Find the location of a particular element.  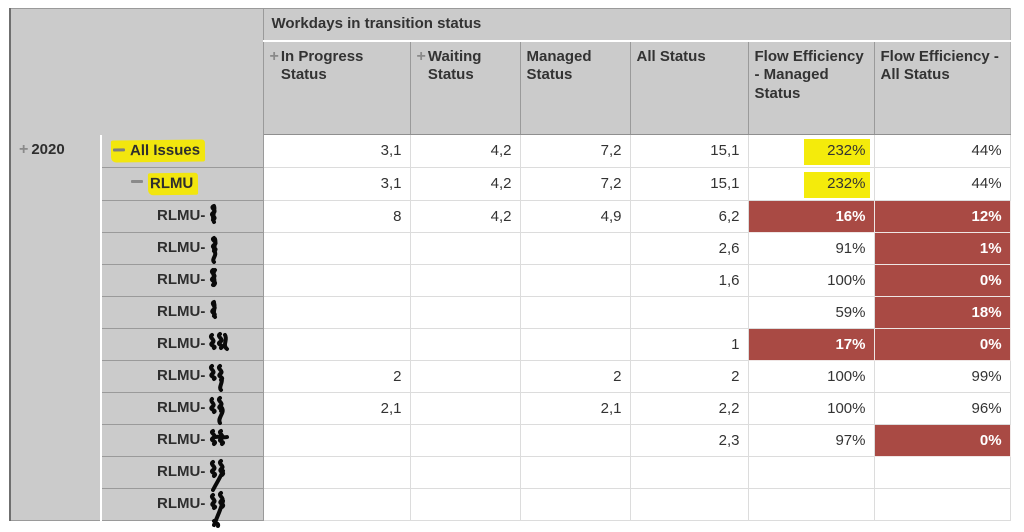

cell: 99% is located at coordinates (942, 376).